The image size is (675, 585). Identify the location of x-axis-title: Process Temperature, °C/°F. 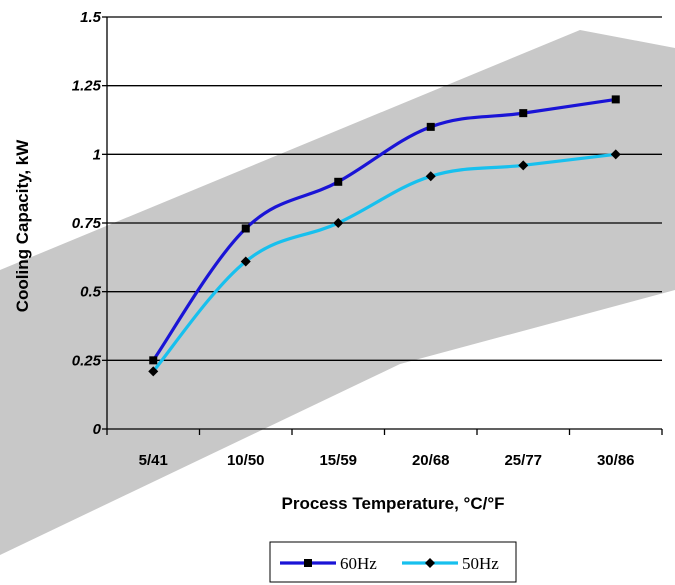
(392, 503).